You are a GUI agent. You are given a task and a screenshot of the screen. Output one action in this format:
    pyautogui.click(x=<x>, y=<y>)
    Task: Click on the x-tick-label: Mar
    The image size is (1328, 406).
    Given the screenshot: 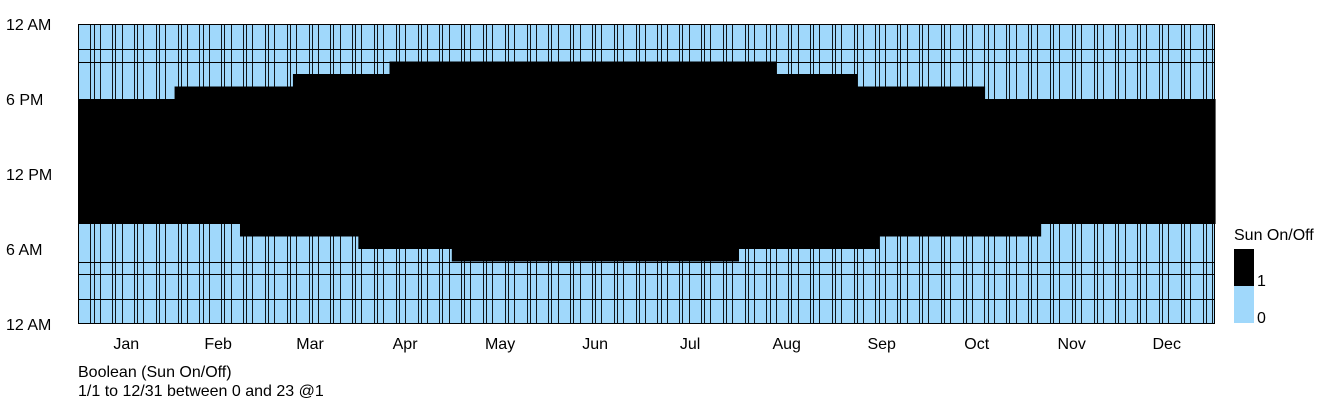 What is the action you would take?
    pyautogui.click(x=310, y=344)
    